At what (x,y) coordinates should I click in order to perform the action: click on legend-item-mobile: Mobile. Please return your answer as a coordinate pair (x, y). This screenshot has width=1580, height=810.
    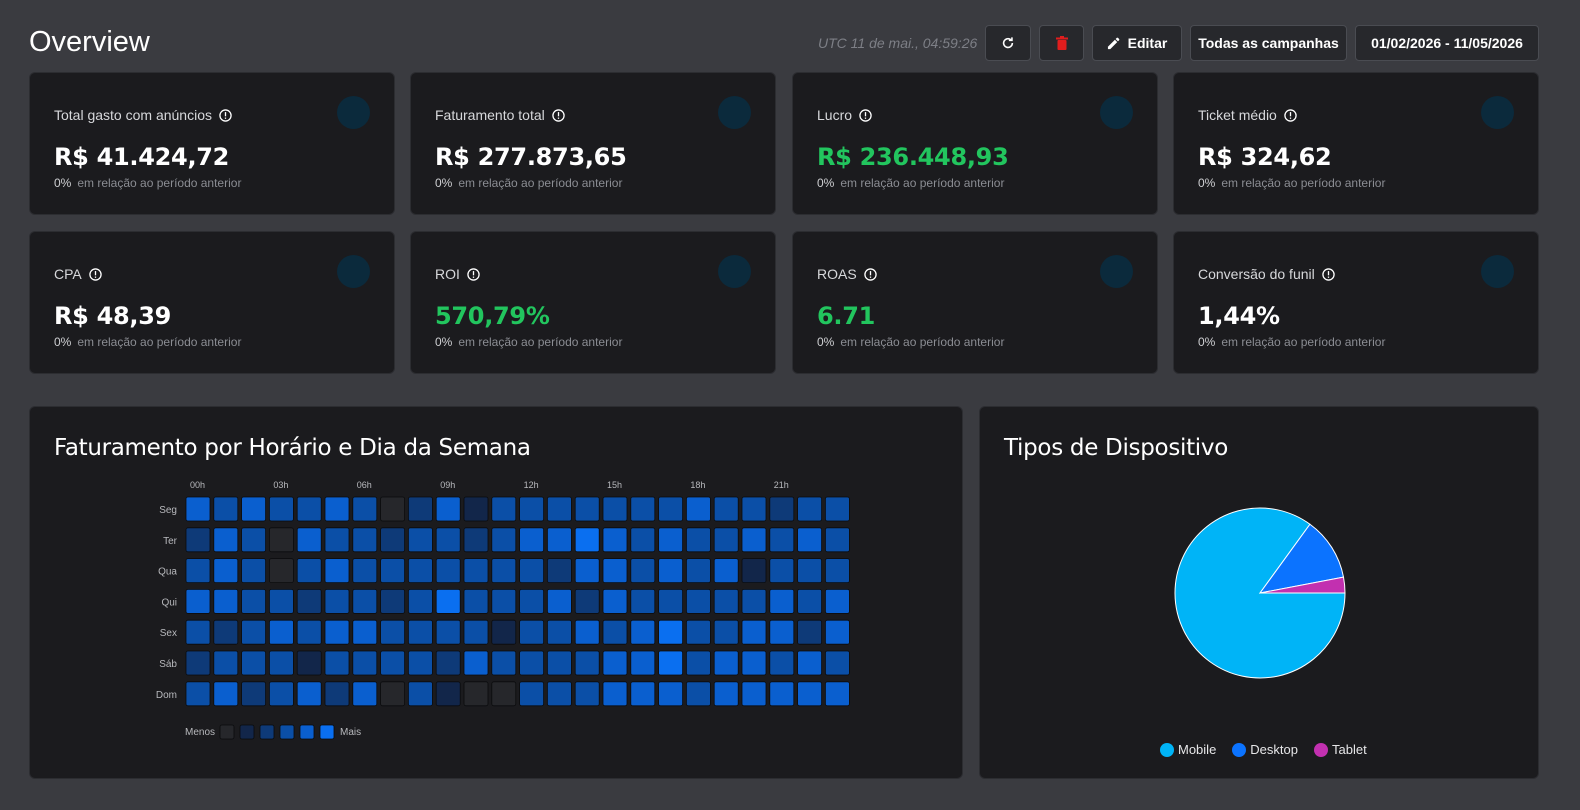
    Looking at the image, I should click on (1188, 749).